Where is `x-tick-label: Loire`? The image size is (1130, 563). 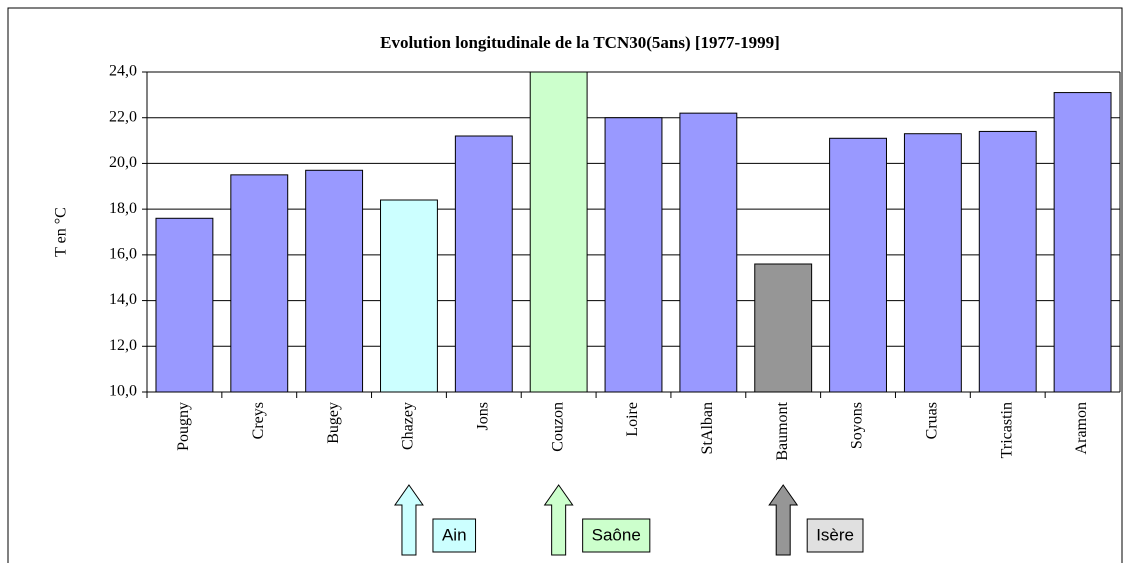
x-tick-label: Loire is located at coordinates (632, 419).